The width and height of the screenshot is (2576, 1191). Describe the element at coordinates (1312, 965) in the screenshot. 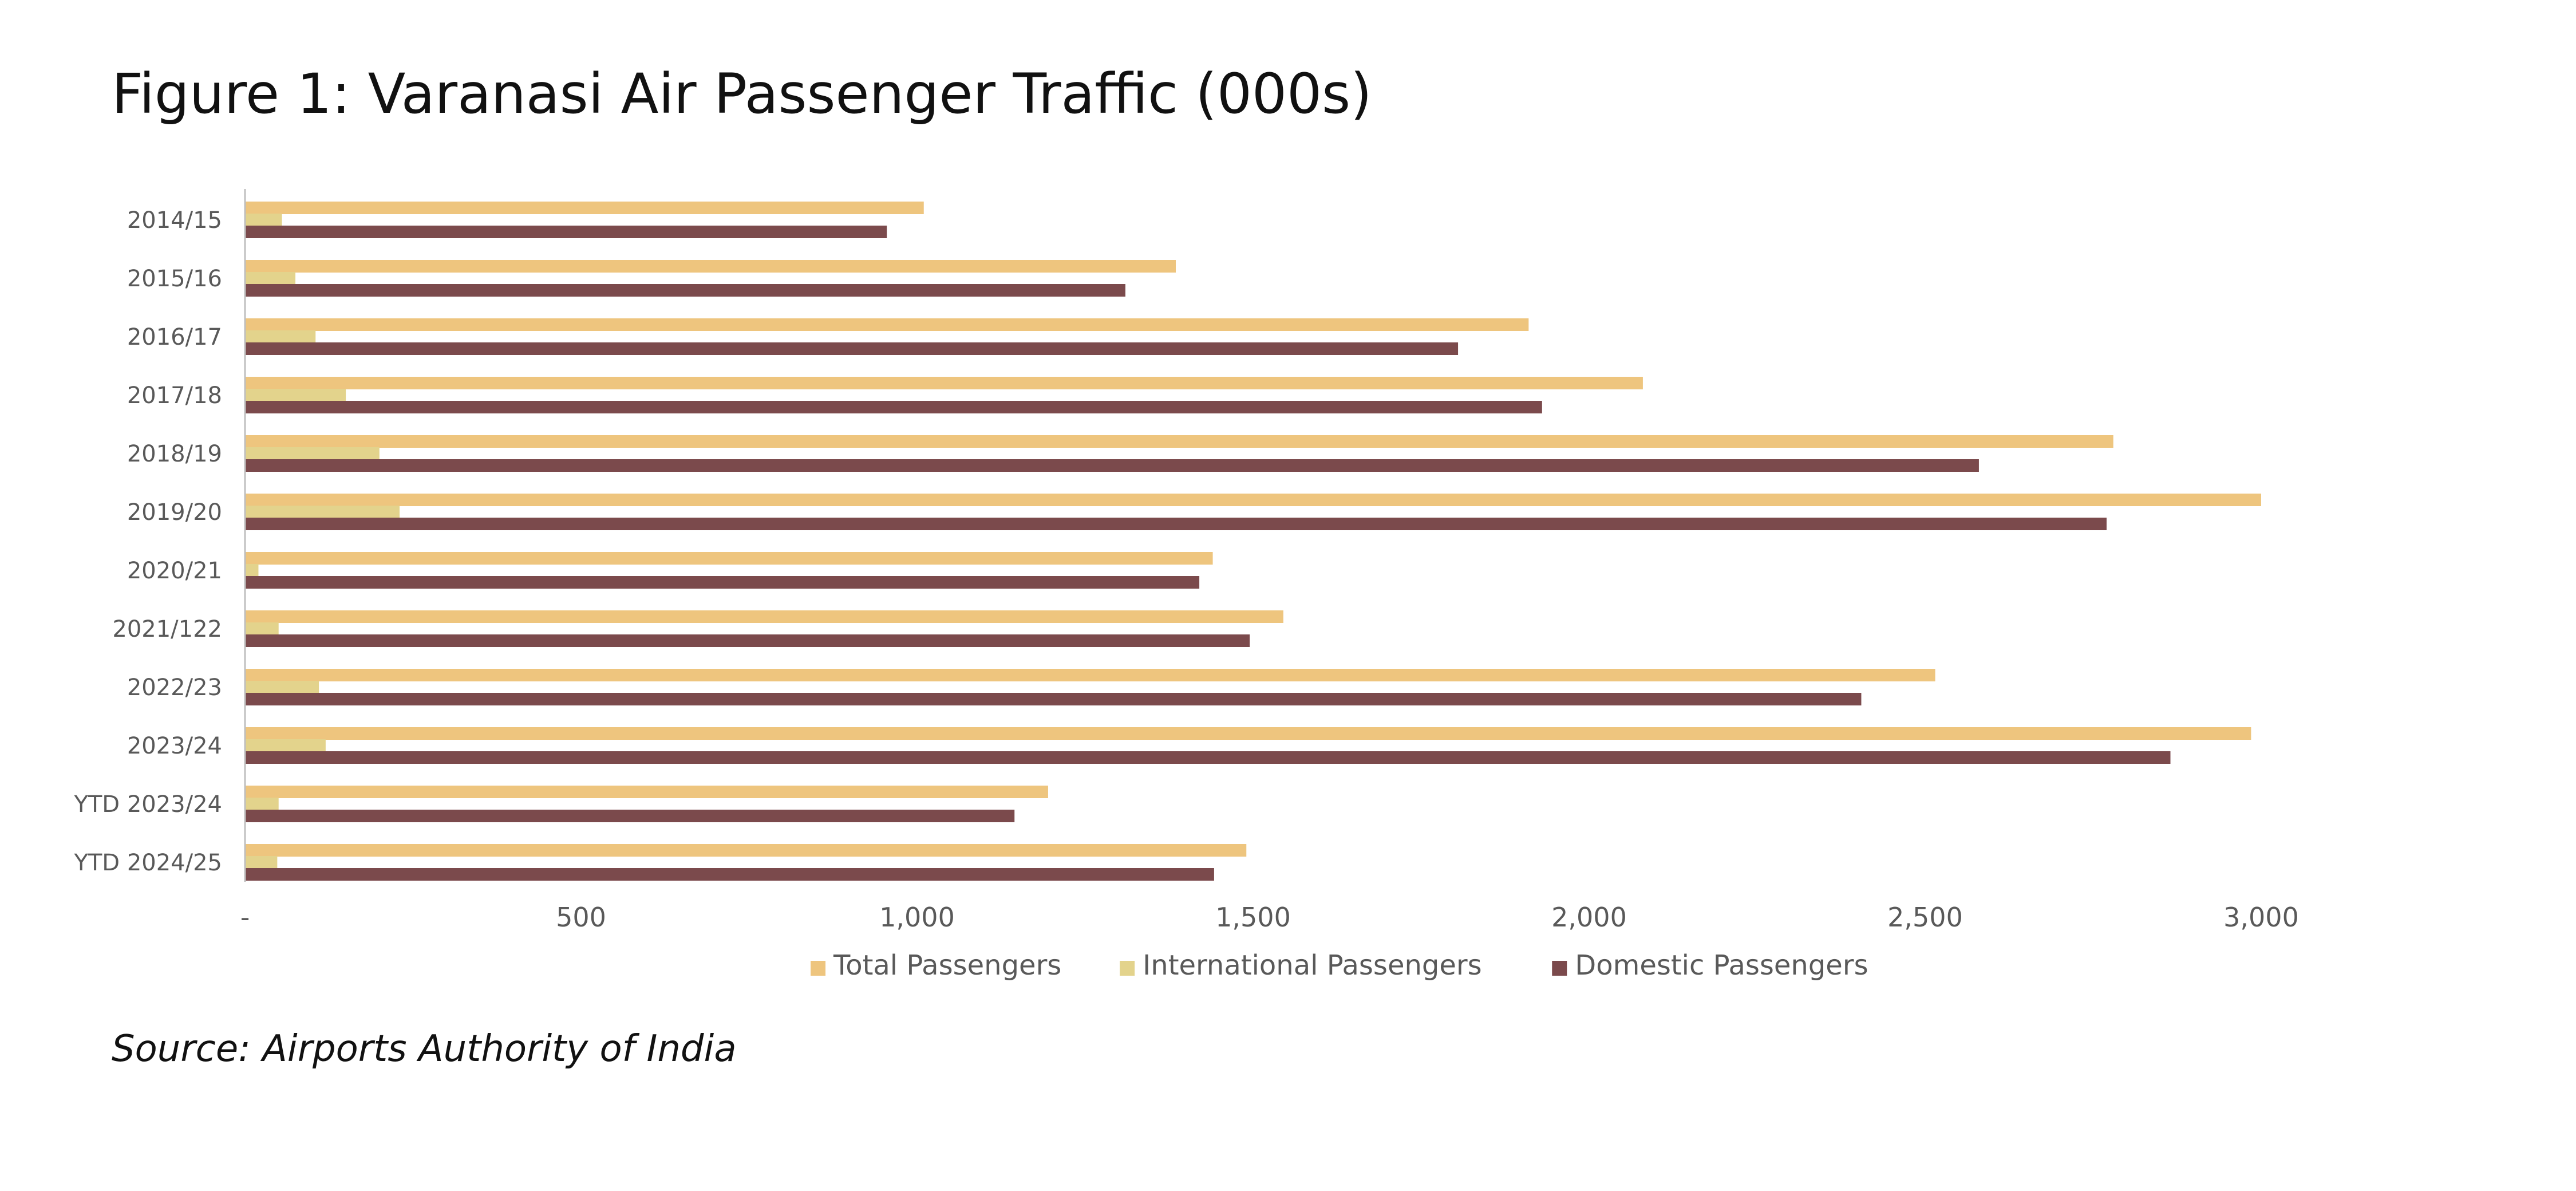

I see `legend-label: International Passengers` at that location.